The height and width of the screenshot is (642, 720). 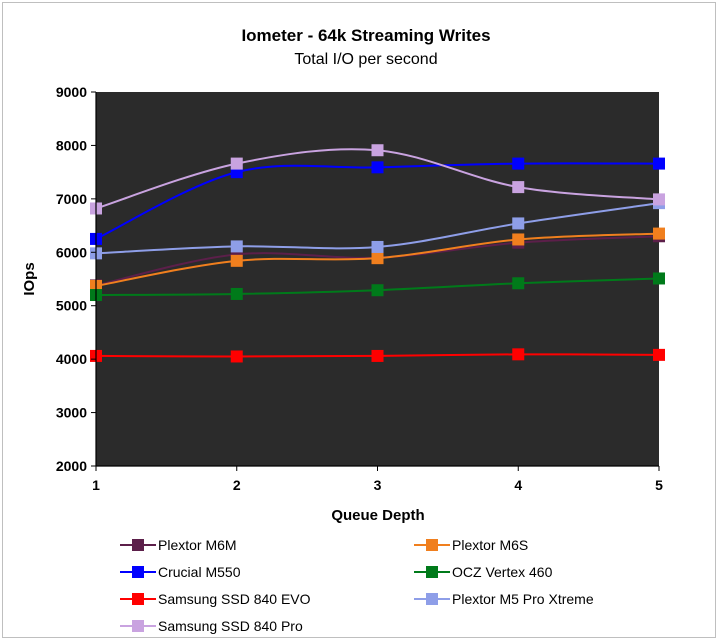 I want to click on legend-label: OCZ Vertex 460, so click(x=502, y=572).